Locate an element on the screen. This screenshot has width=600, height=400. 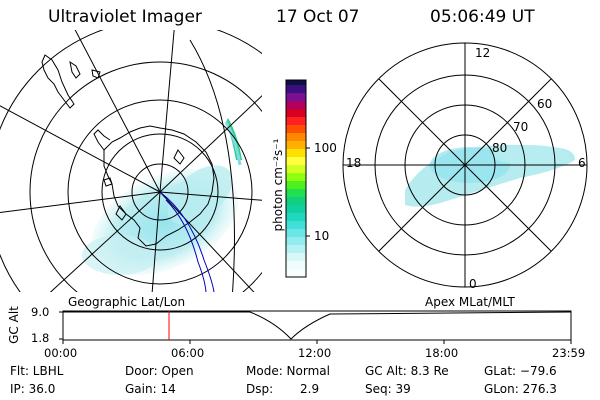
geo-map-label: Geographic Lat/Lon is located at coordinates (127, 302).